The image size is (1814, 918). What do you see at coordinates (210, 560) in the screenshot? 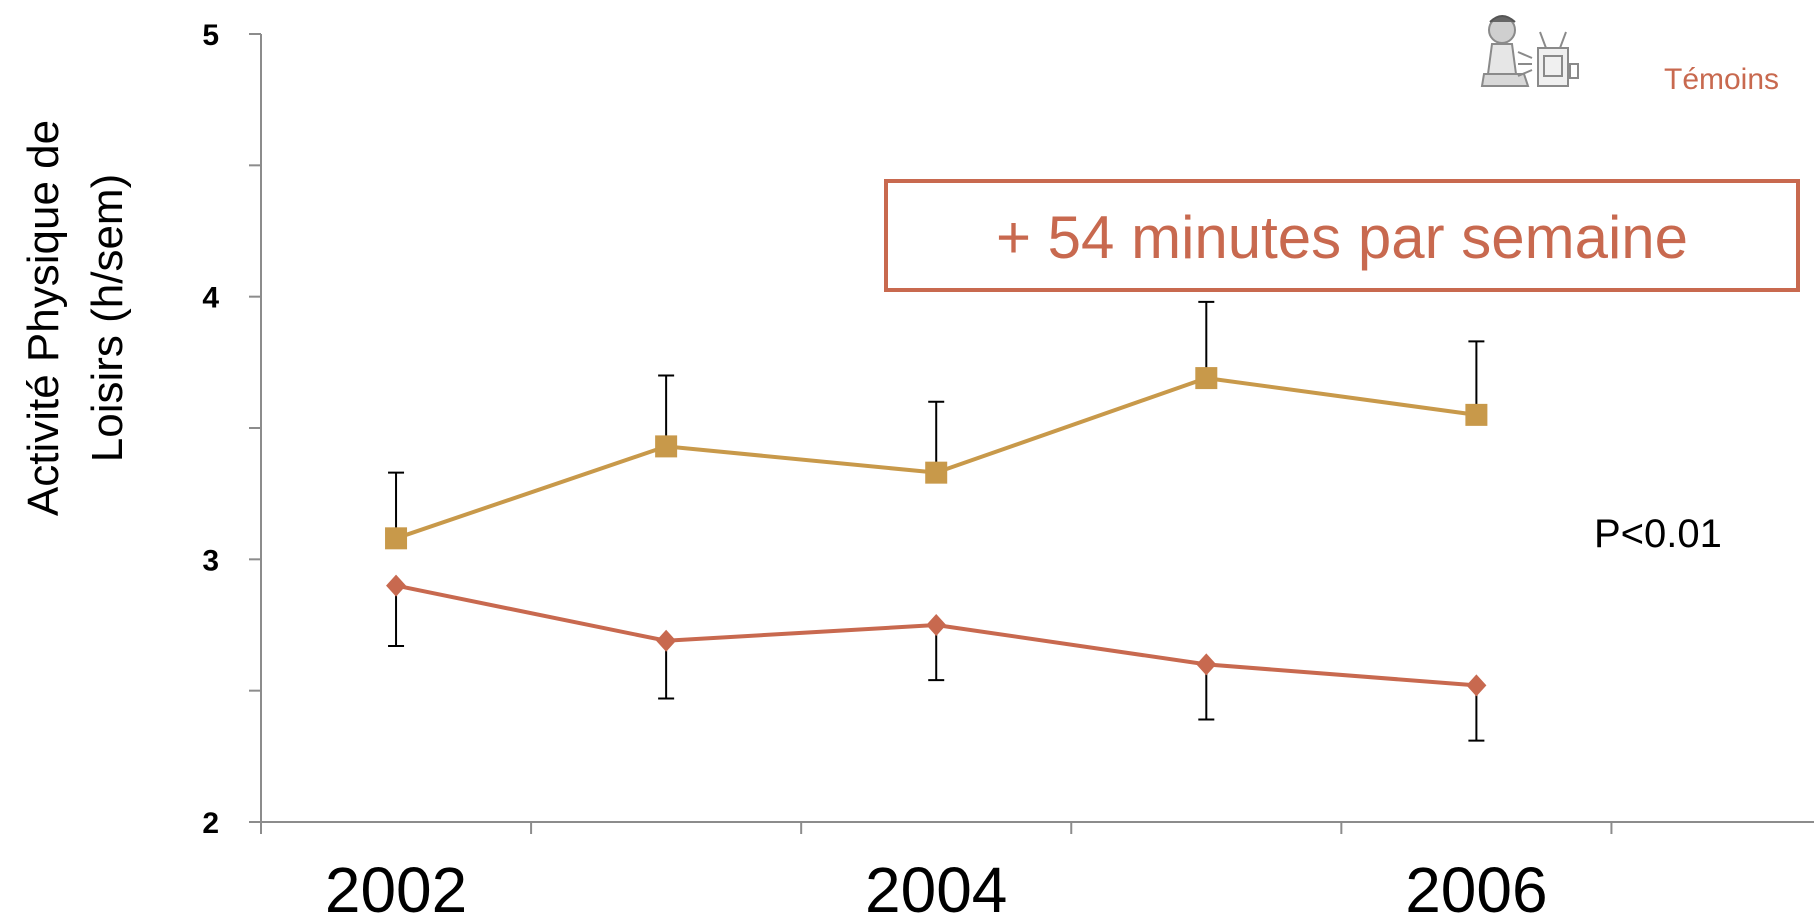
I see `y-tick-label: 3` at bounding box center [210, 560].